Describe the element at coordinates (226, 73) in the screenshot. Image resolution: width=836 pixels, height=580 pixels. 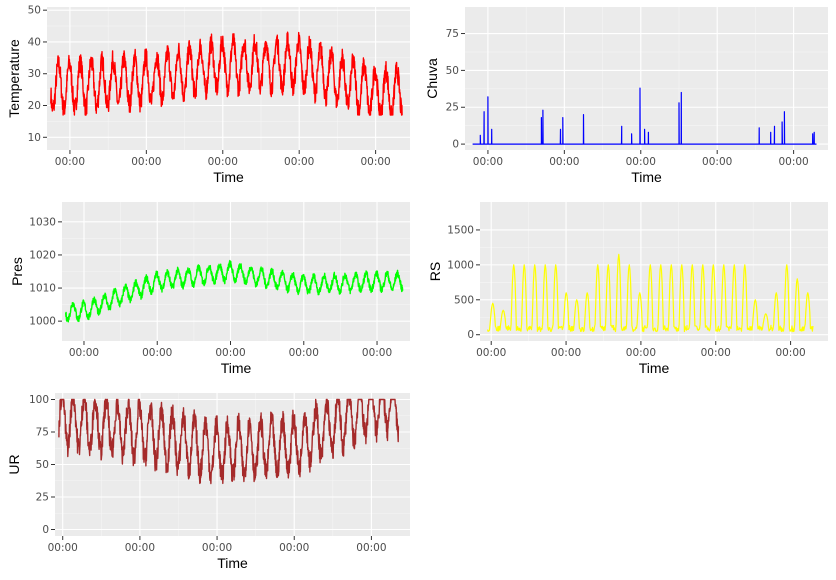
I see `temperature-series-line` at that location.